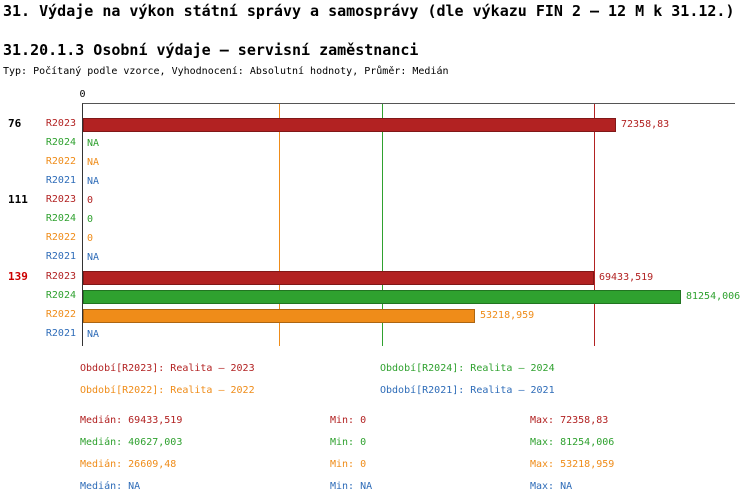 The height and width of the screenshot is (498, 750). What do you see at coordinates (572, 442) in the screenshot?
I see `stat-max-r2024: Max: 81254,006` at bounding box center [572, 442].